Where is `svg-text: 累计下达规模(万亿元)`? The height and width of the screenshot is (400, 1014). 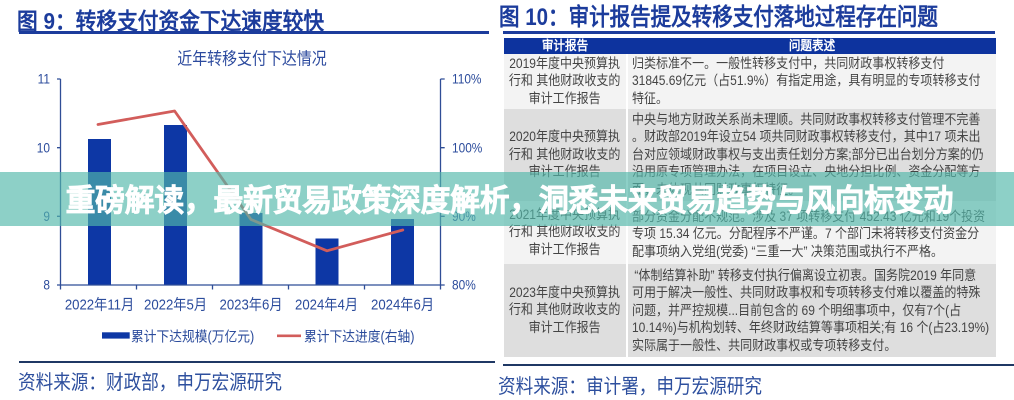
svg-text: 累计下达规模(万亿元) is located at coordinates (192, 337).